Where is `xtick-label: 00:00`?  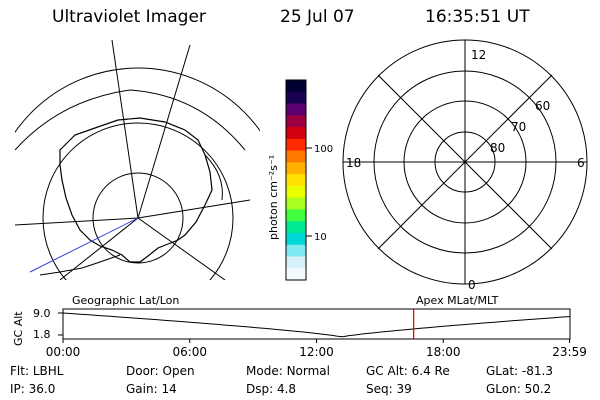 xtick-label: 00:00 is located at coordinates (63, 352).